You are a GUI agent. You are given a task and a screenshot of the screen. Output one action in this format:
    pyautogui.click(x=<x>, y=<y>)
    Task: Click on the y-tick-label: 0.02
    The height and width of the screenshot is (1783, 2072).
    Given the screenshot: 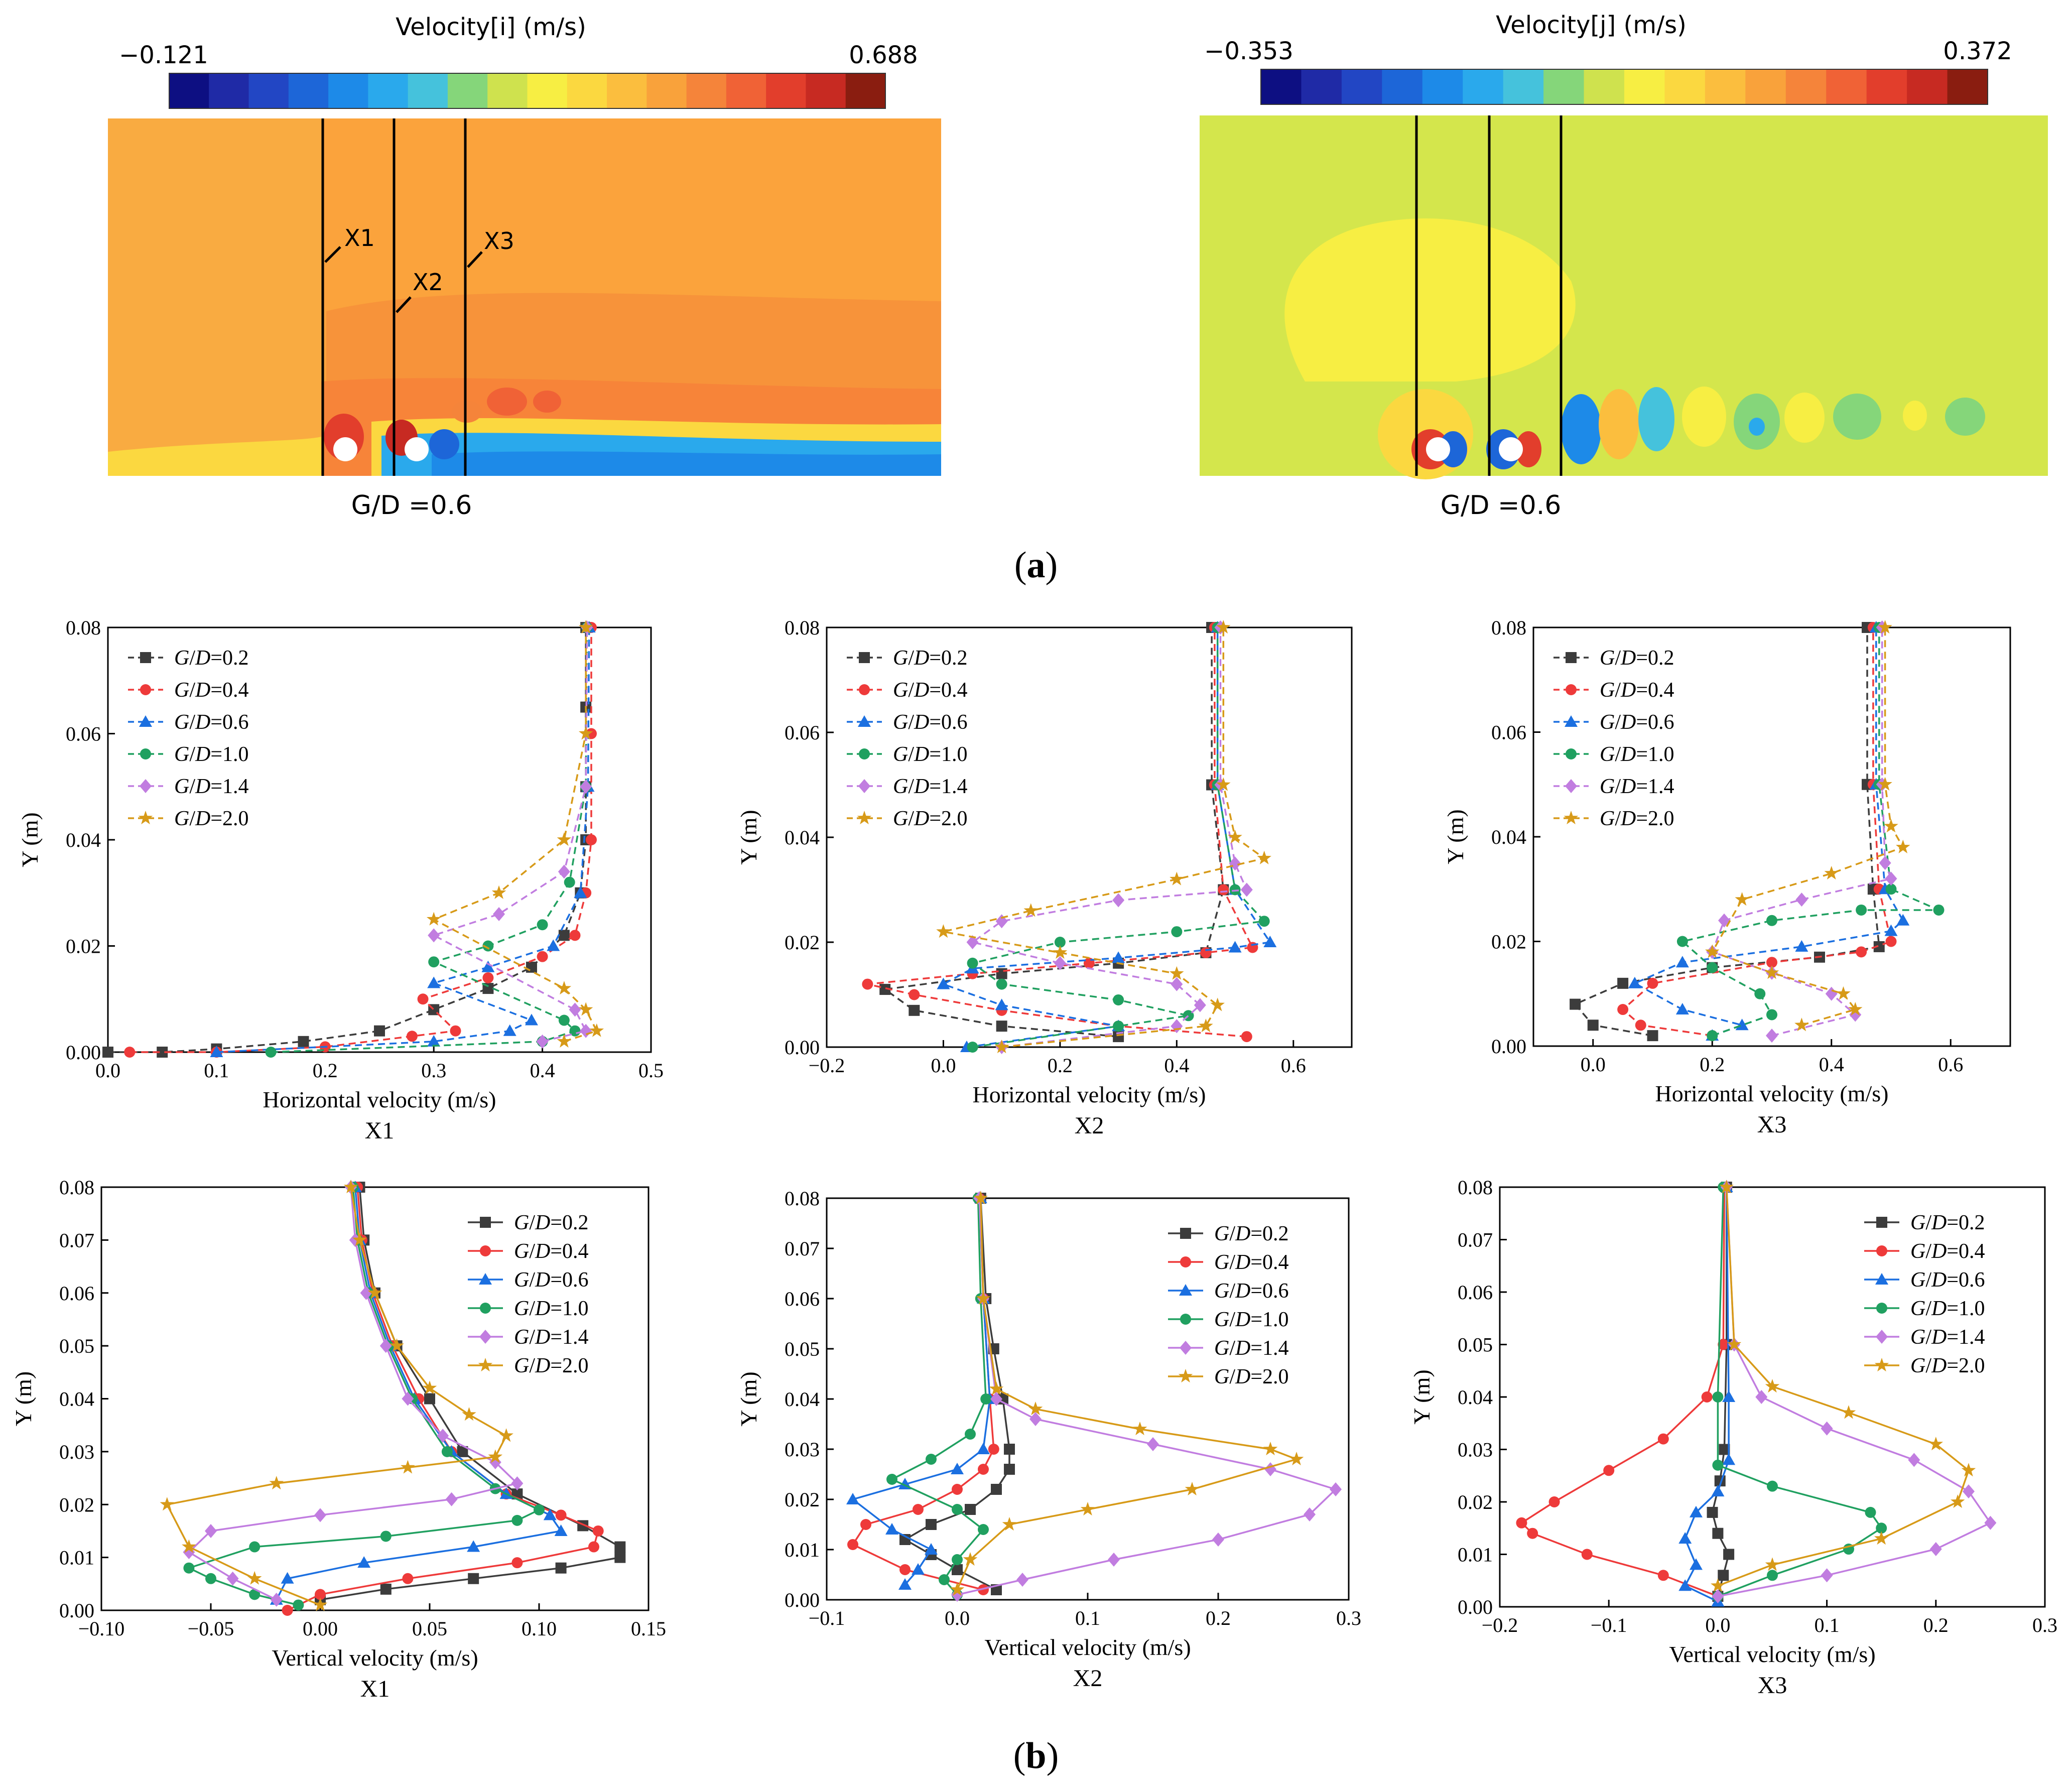 What is the action you would take?
    pyautogui.click(x=76, y=1504)
    